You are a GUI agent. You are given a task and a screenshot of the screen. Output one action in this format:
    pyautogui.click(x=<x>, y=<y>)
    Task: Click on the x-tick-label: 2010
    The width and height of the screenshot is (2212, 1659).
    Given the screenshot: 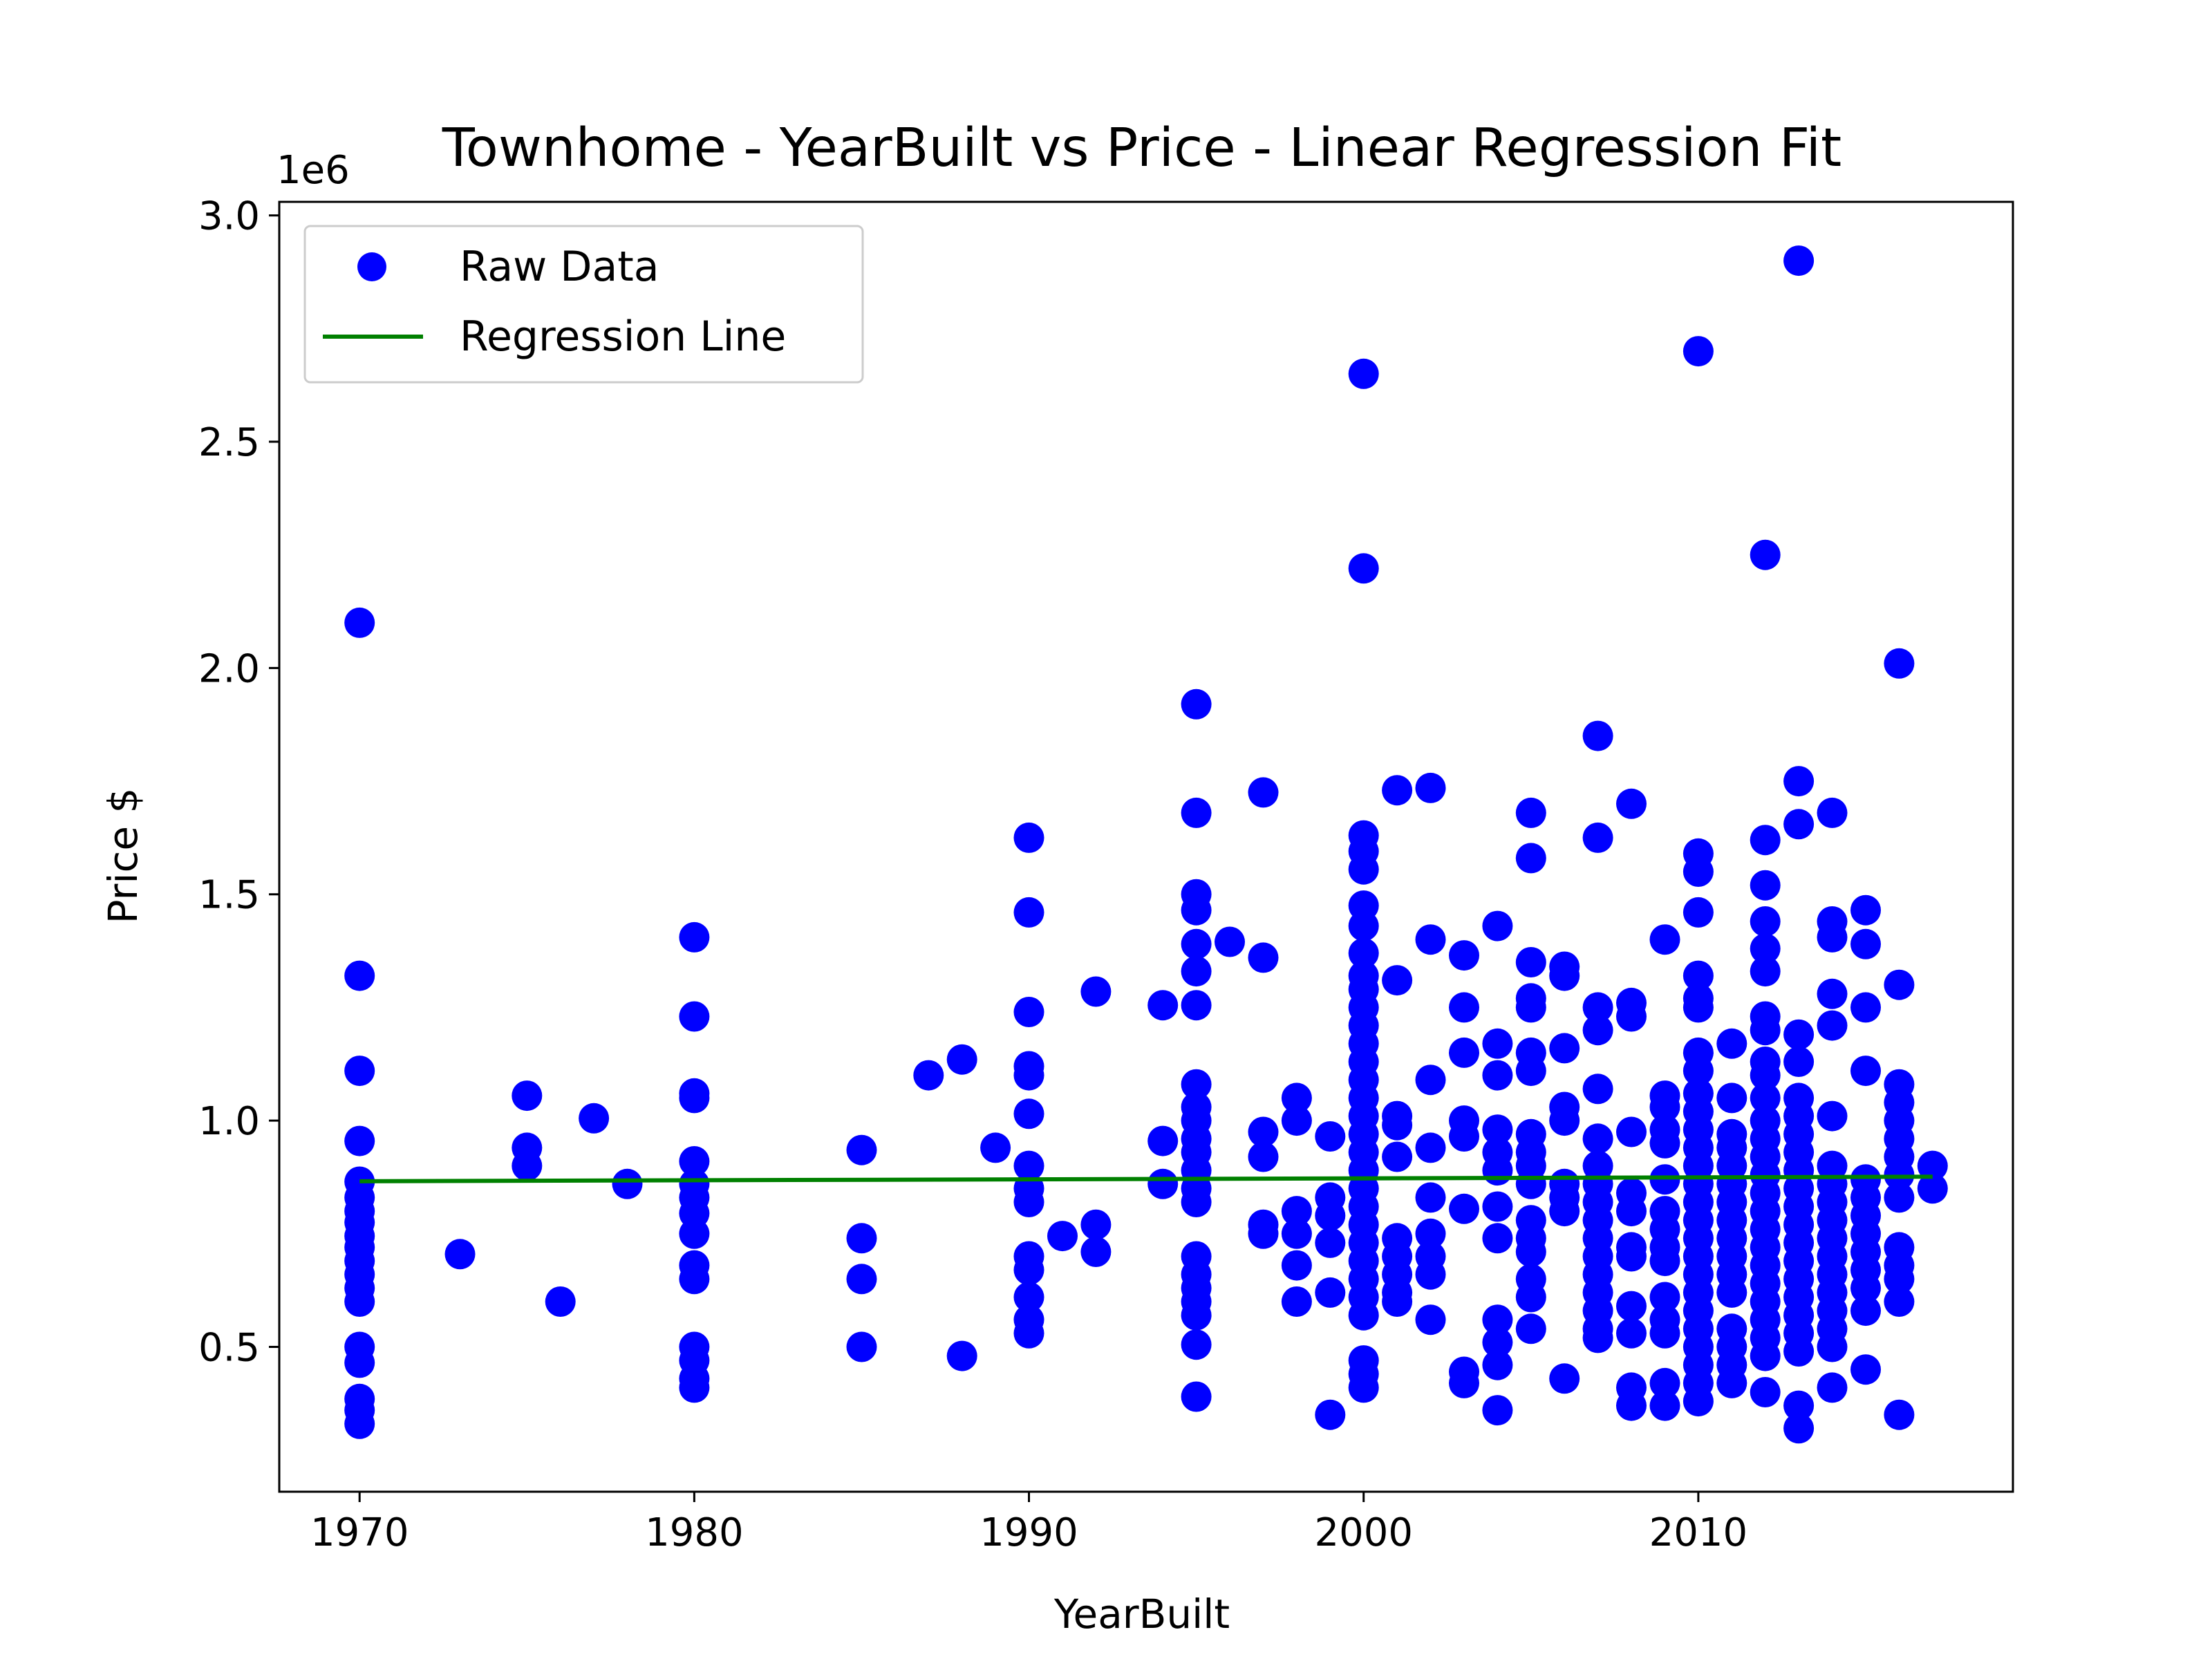 What is the action you would take?
    pyautogui.click(x=1699, y=1532)
    